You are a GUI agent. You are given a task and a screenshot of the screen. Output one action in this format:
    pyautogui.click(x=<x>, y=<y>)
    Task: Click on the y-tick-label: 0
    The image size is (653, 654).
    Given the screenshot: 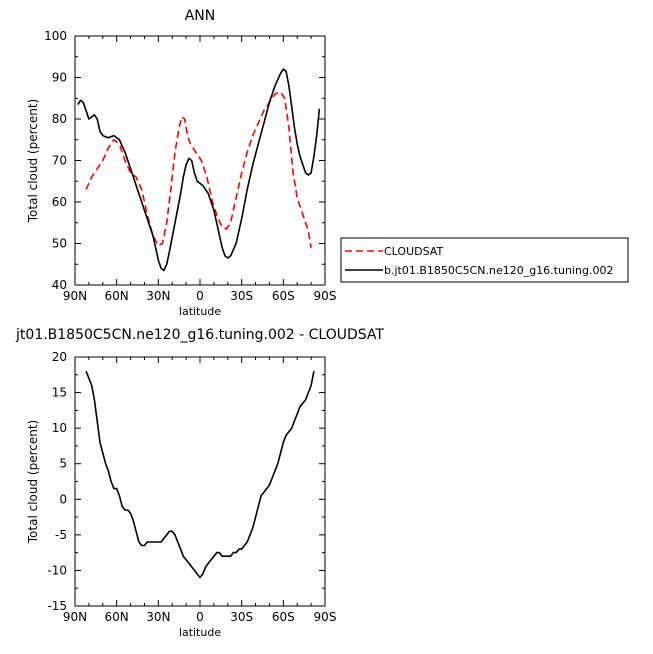 What is the action you would take?
    pyautogui.click(x=63, y=499)
    